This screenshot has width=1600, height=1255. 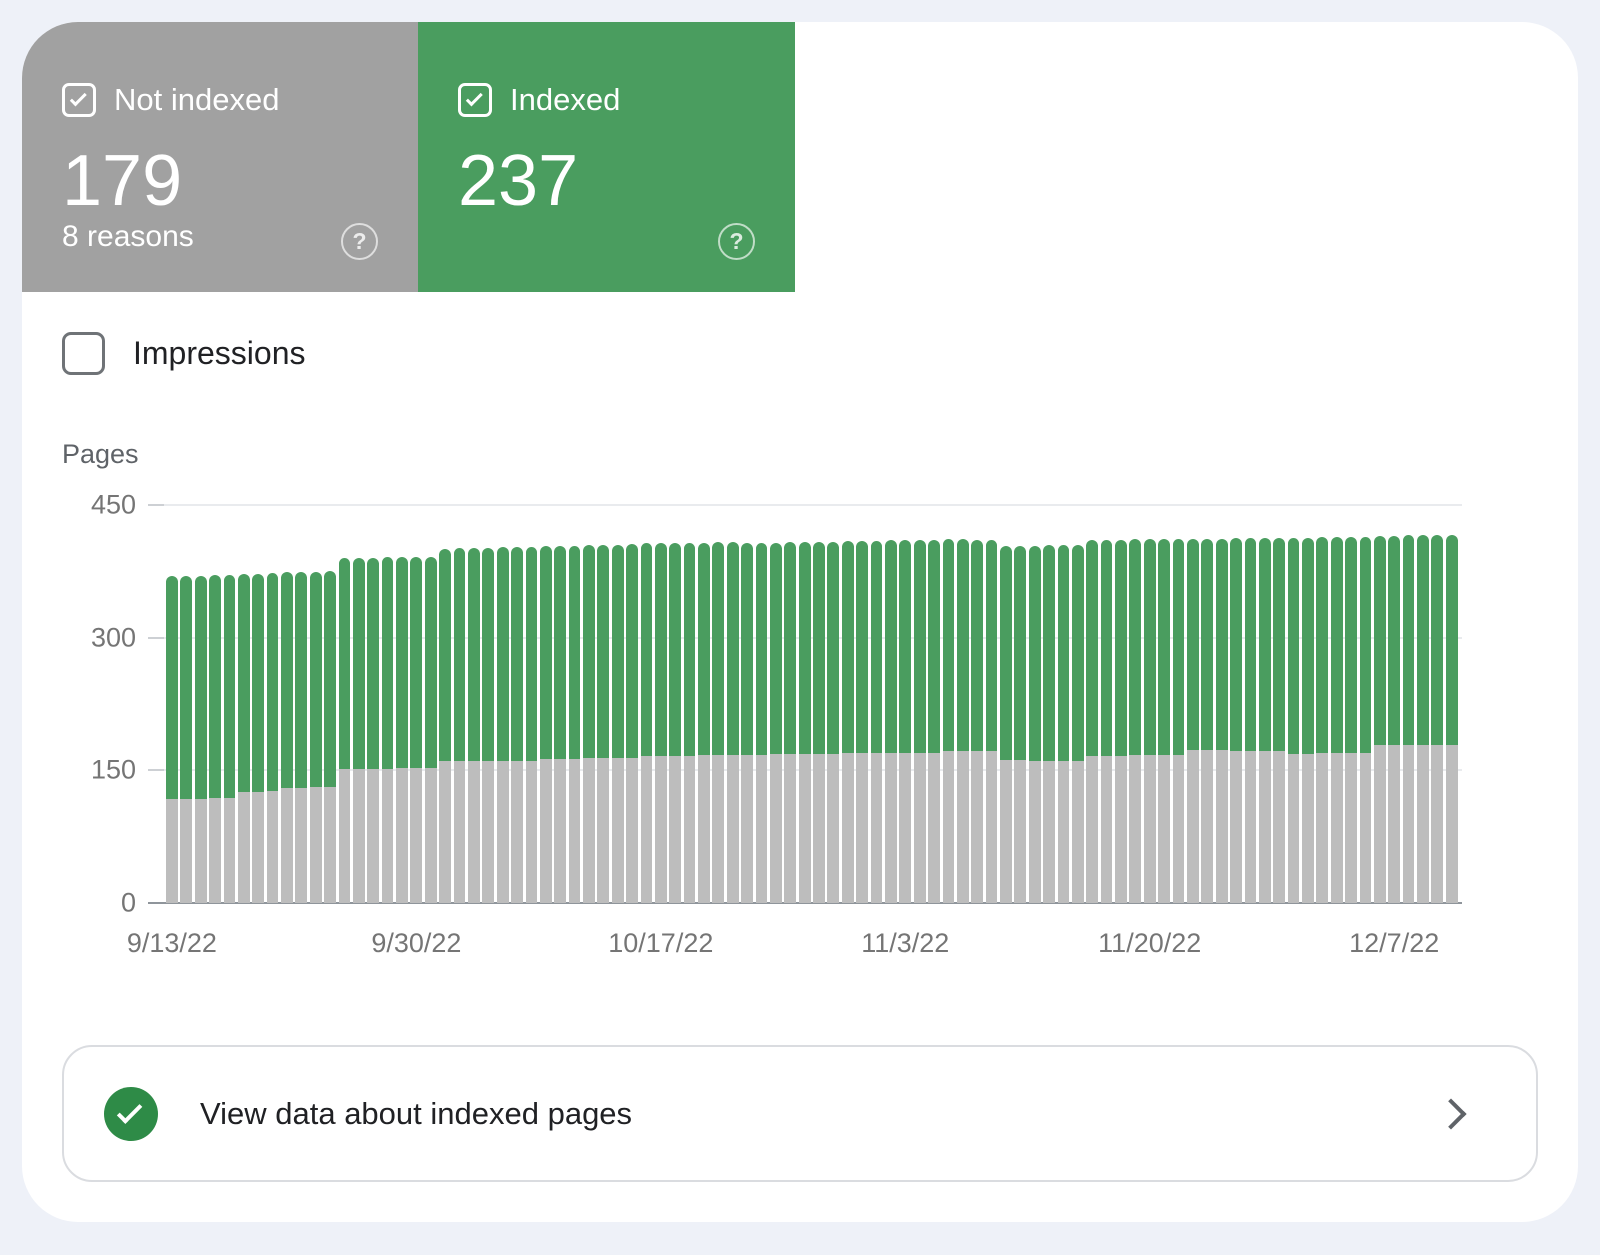 I want to click on not-indexed-card: Not indexed 179 8 reasons ?, so click(x=220, y=157).